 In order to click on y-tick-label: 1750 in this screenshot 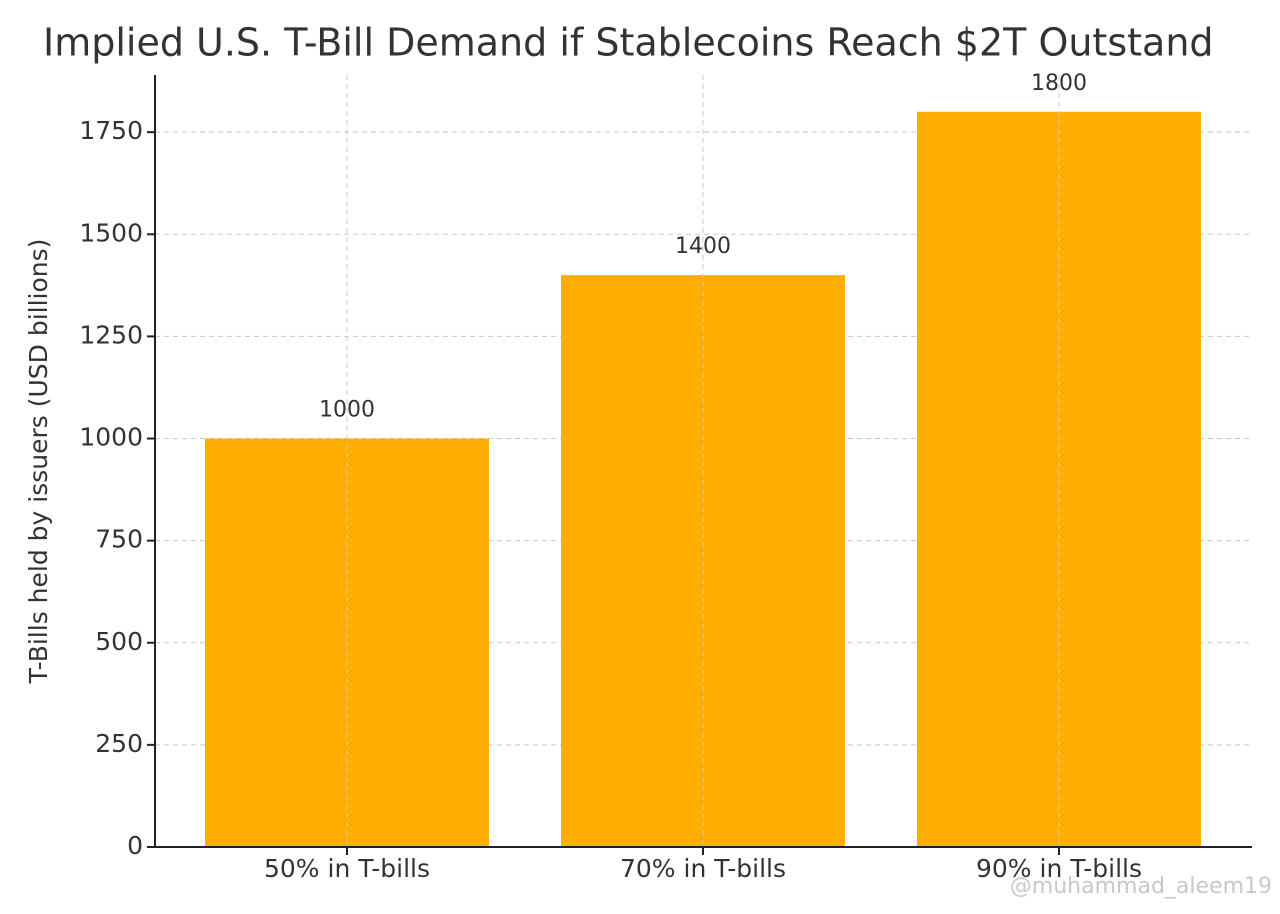, I will do `click(111, 130)`.